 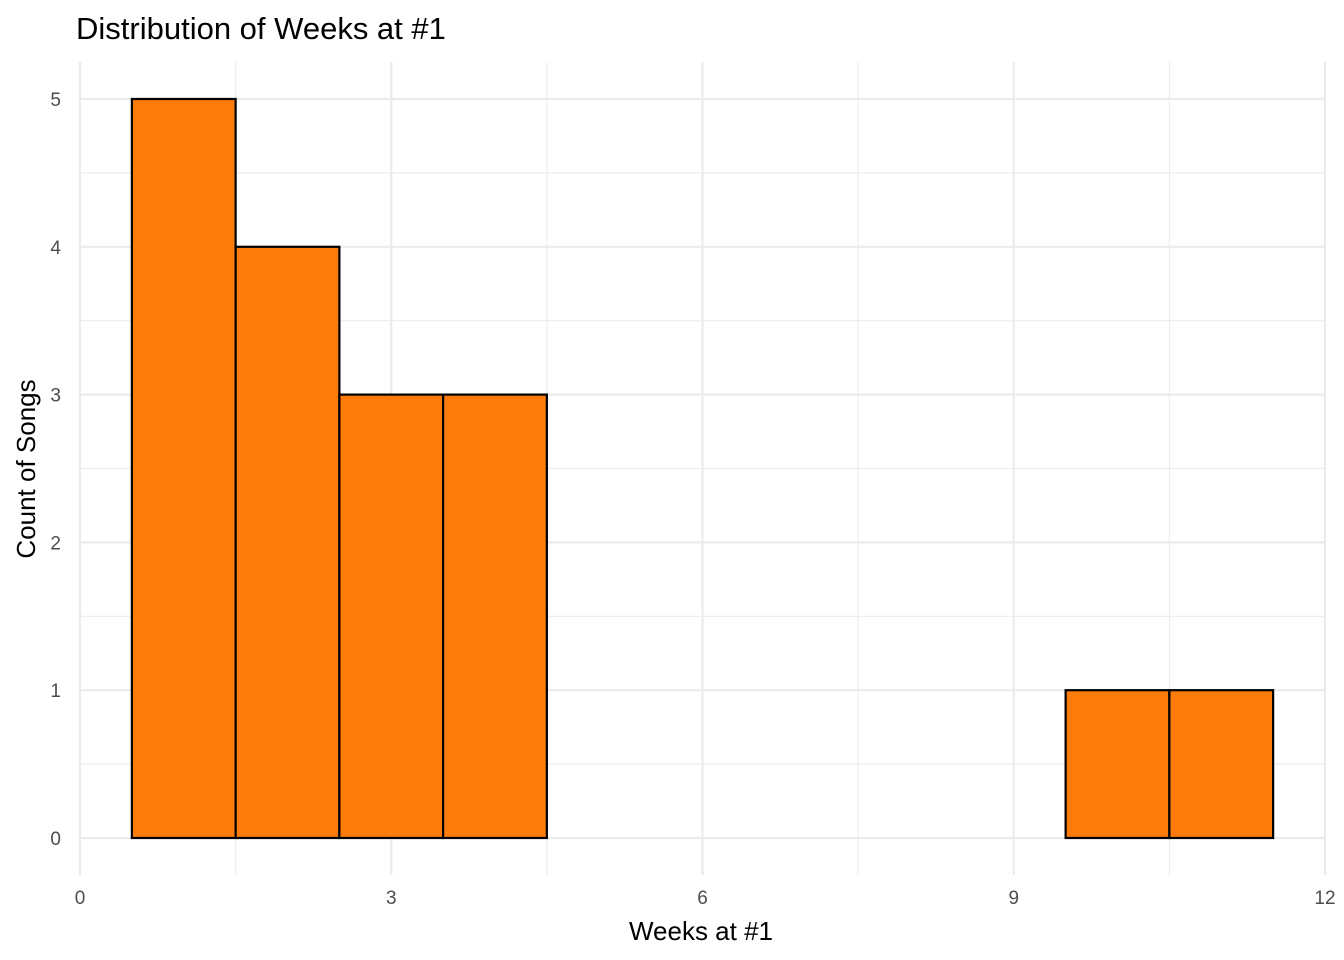 What do you see at coordinates (26, 468) in the screenshot?
I see `y-axis-title: Count of Songs` at bounding box center [26, 468].